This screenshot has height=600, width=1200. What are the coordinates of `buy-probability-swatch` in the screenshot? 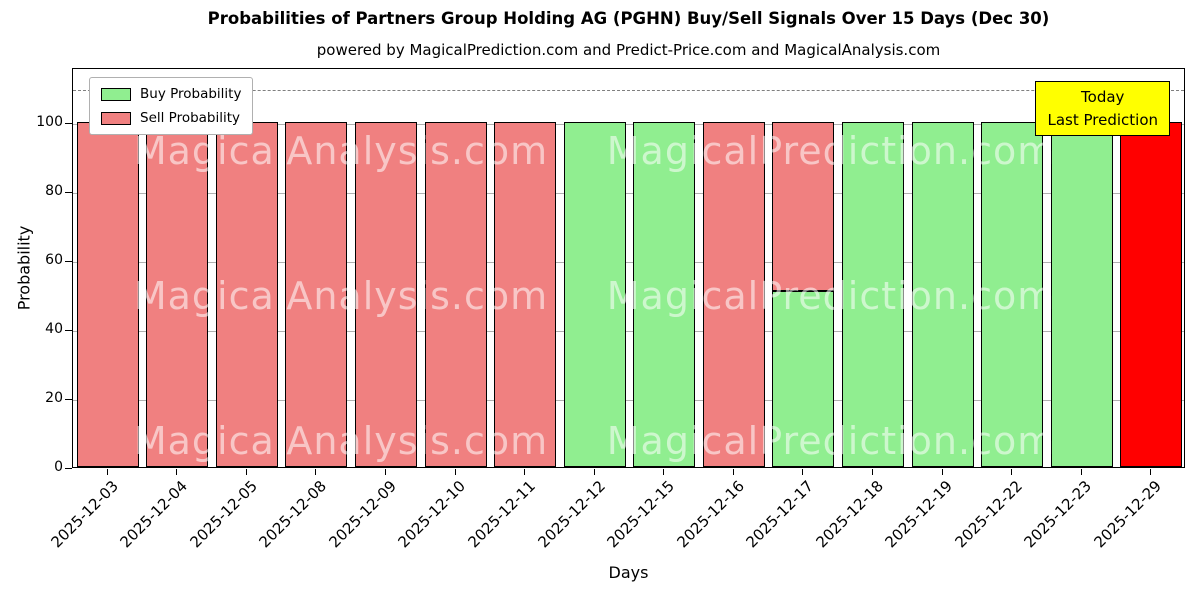 It's located at (116, 94).